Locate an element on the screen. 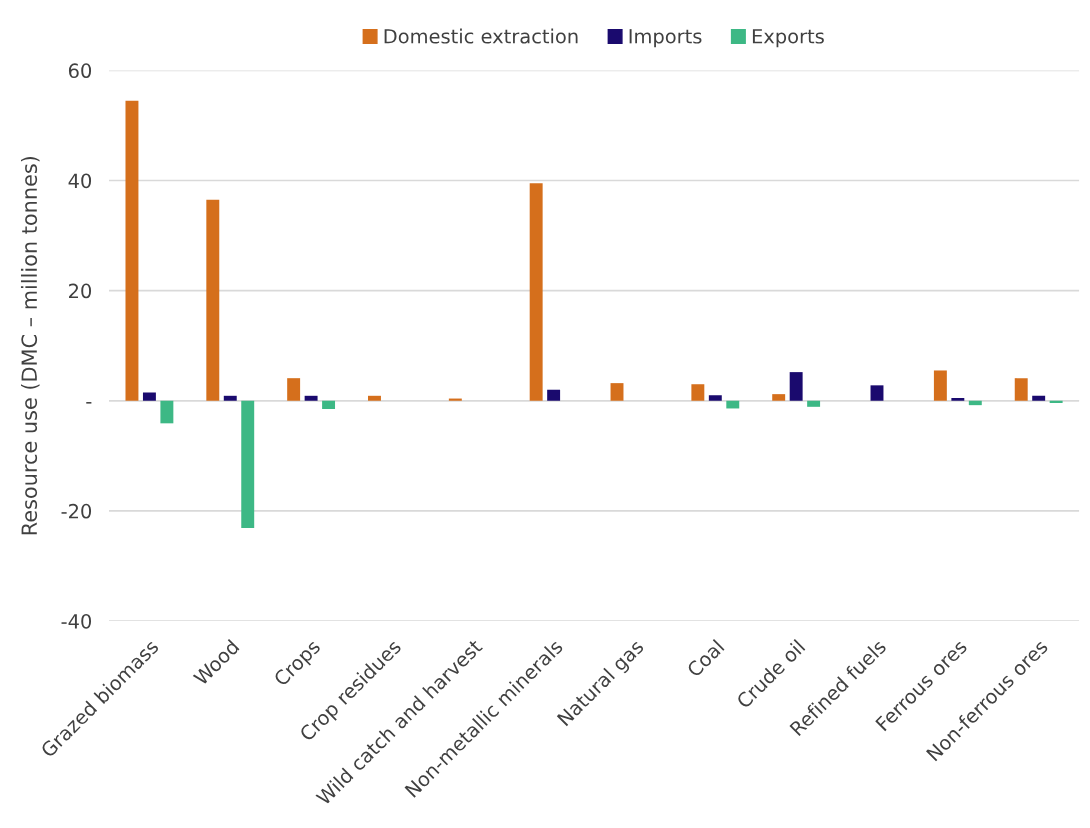 This screenshot has height=828, width=1090. legend-label: Exports is located at coordinates (788, 38).